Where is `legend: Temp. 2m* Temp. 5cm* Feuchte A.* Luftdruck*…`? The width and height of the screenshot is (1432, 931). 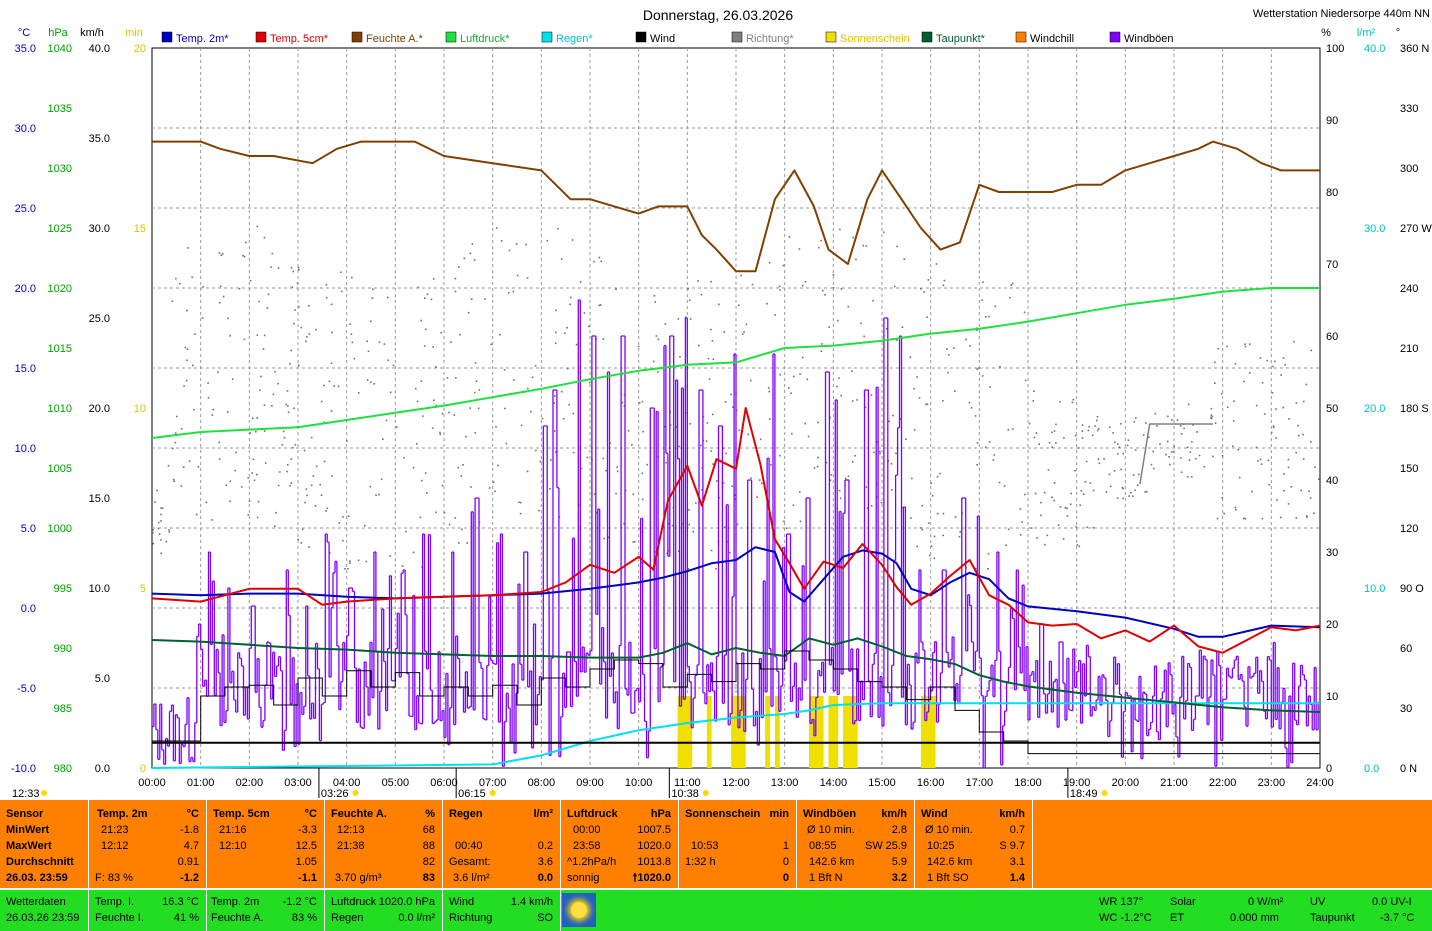 legend: Temp. 2m* Temp. 5cm* Feuchte A.* Luftdruck*… is located at coordinates (667, 38).